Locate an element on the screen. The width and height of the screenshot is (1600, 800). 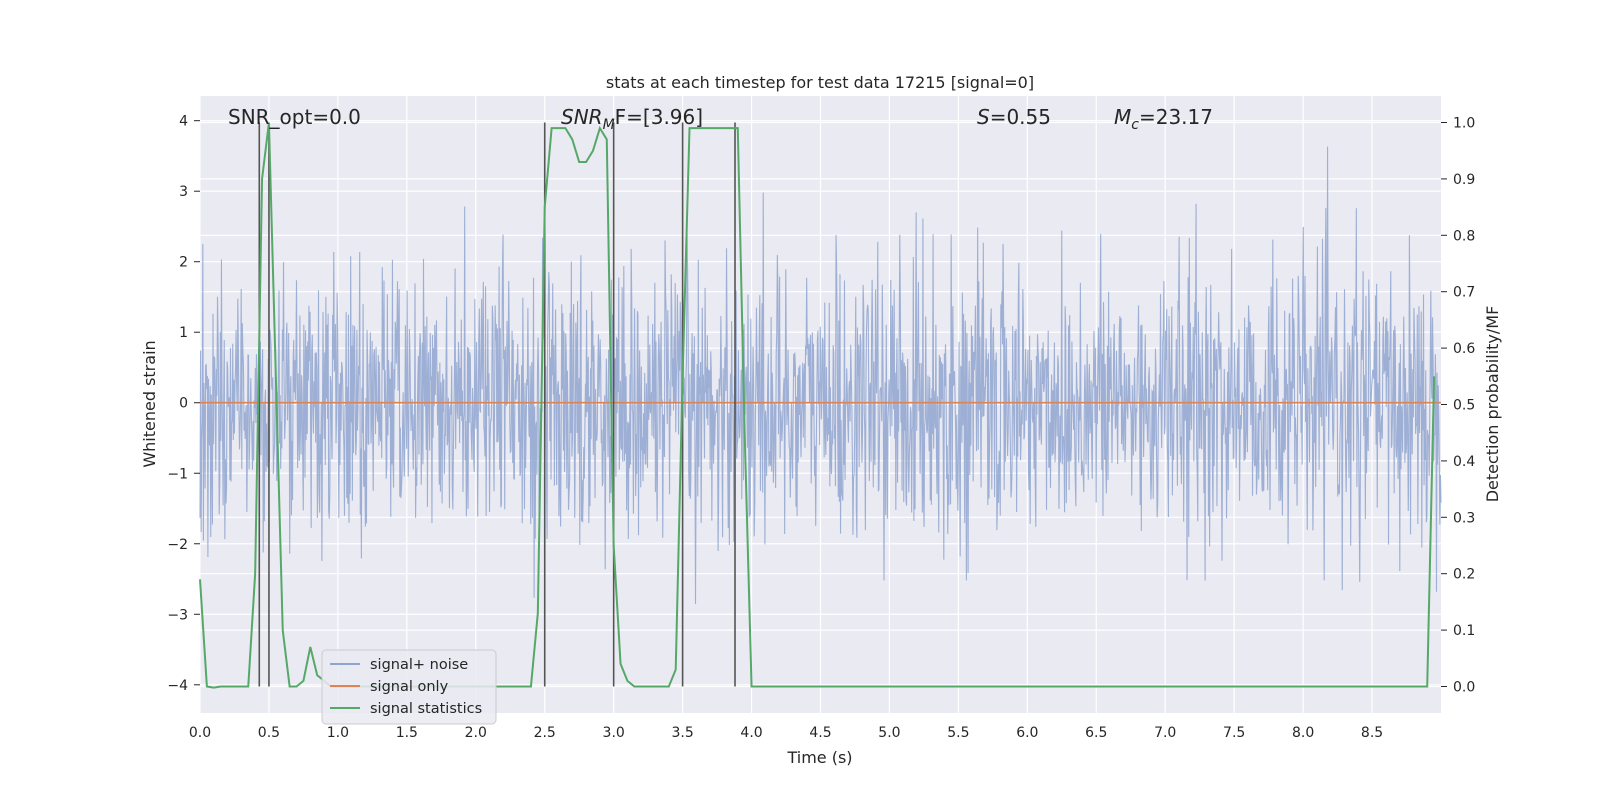
y-right-axis-ticks: 1.0 0.9 0.8 0.7 0.6 0.5 0.4 0.3 0.2 0.1 0.0 is located at coordinates (1458, 405).